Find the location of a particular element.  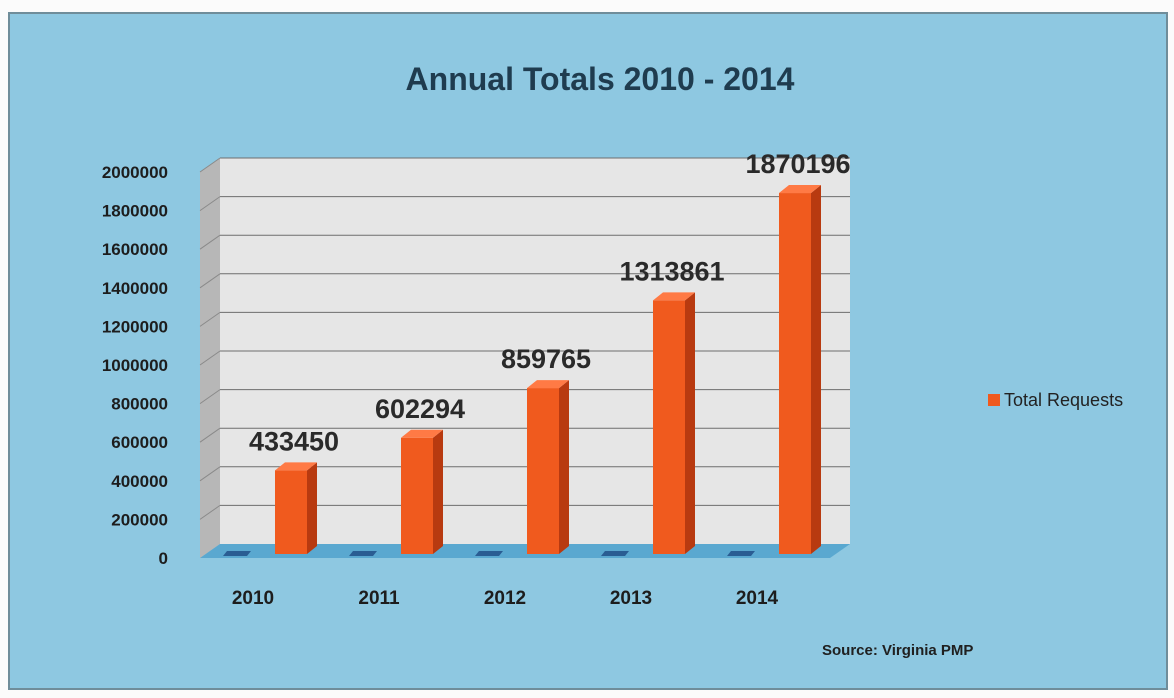

legend: Total Requests is located at coordinates (1055, 400).